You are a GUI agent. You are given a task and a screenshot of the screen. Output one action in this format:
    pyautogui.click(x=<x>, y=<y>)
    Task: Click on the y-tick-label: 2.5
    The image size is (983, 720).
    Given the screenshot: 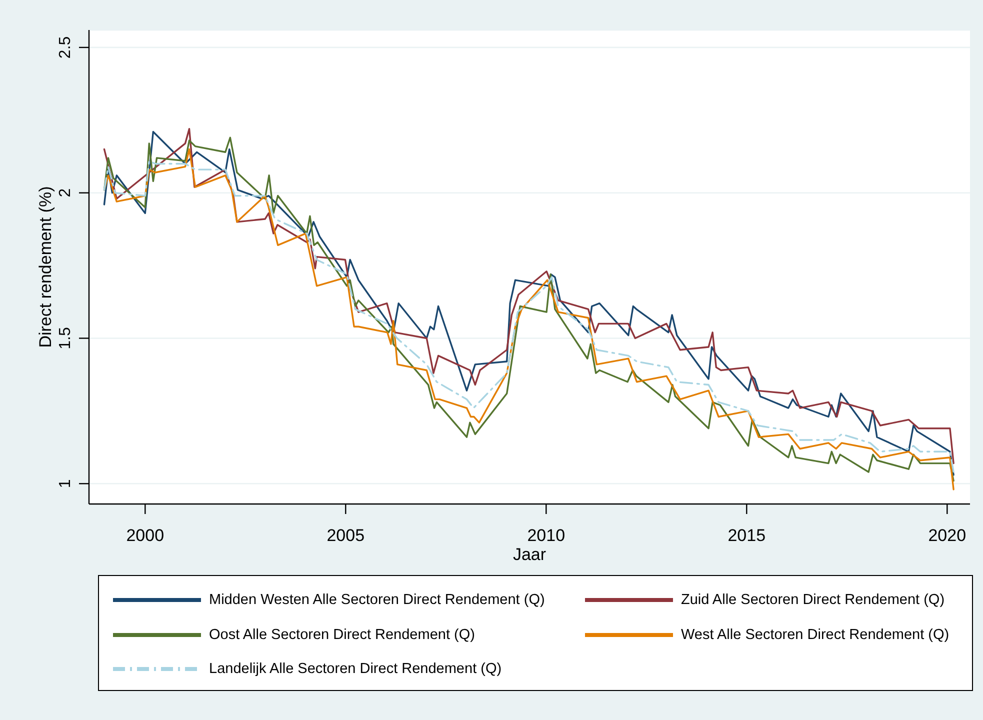 What is the action you would take?
    pyautogui.click(x=65, y=47)
    